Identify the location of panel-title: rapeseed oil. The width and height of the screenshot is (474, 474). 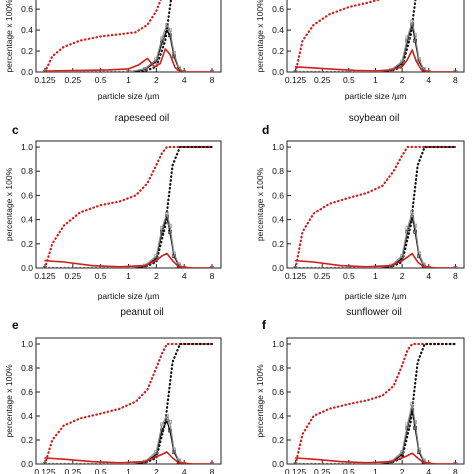
(142, 118).